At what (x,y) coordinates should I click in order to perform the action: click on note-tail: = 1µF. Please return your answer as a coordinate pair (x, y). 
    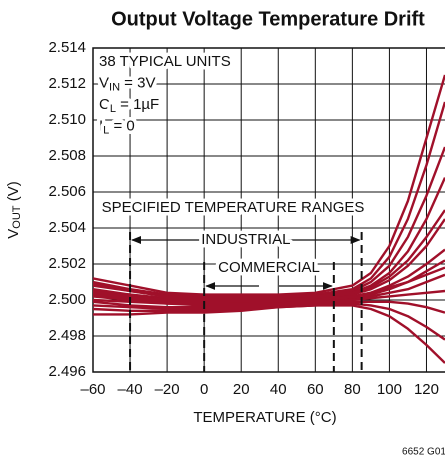
    Looking at the image, I should click on (137, 104).